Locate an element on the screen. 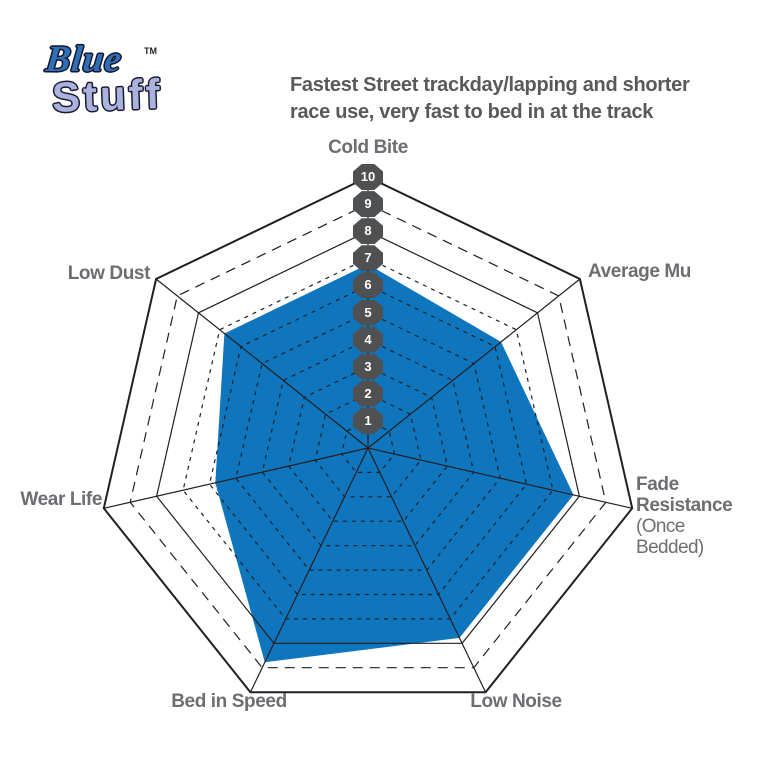  axis-label-fade-resistance: Fade Resistance (Once Bedded) is located at coordinates (696, 516).